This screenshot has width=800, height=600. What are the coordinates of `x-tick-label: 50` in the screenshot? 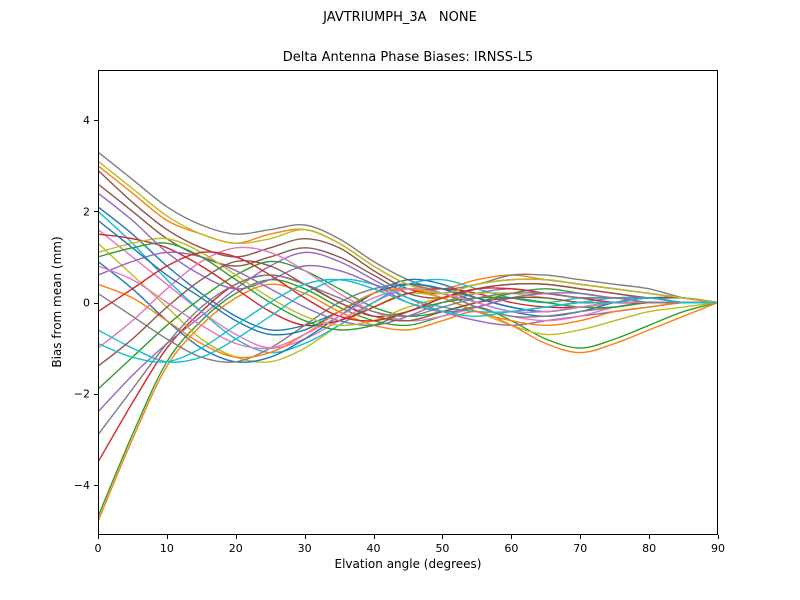 It's located at (442, 548).